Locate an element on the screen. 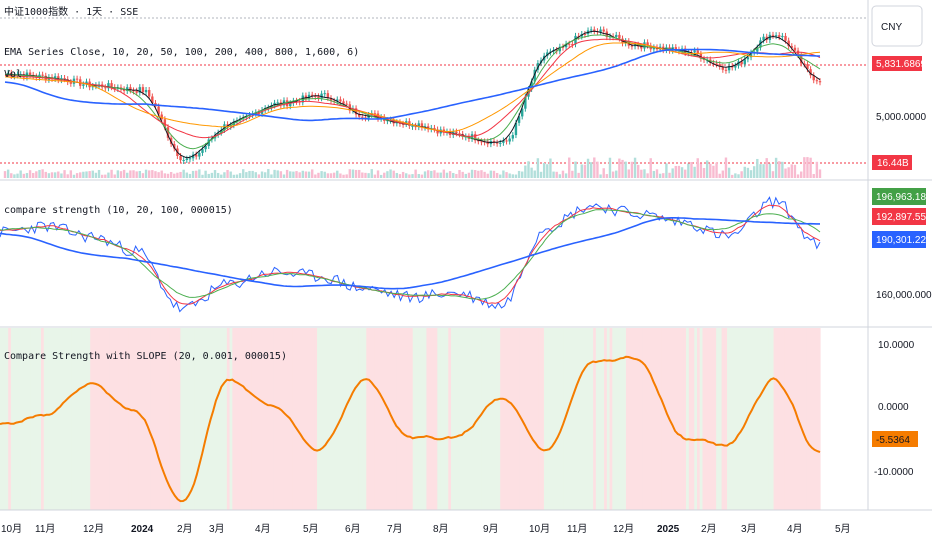 This screenshot has height=550, width=932. vol-legend: Vol is located at coordinates (13, 74).